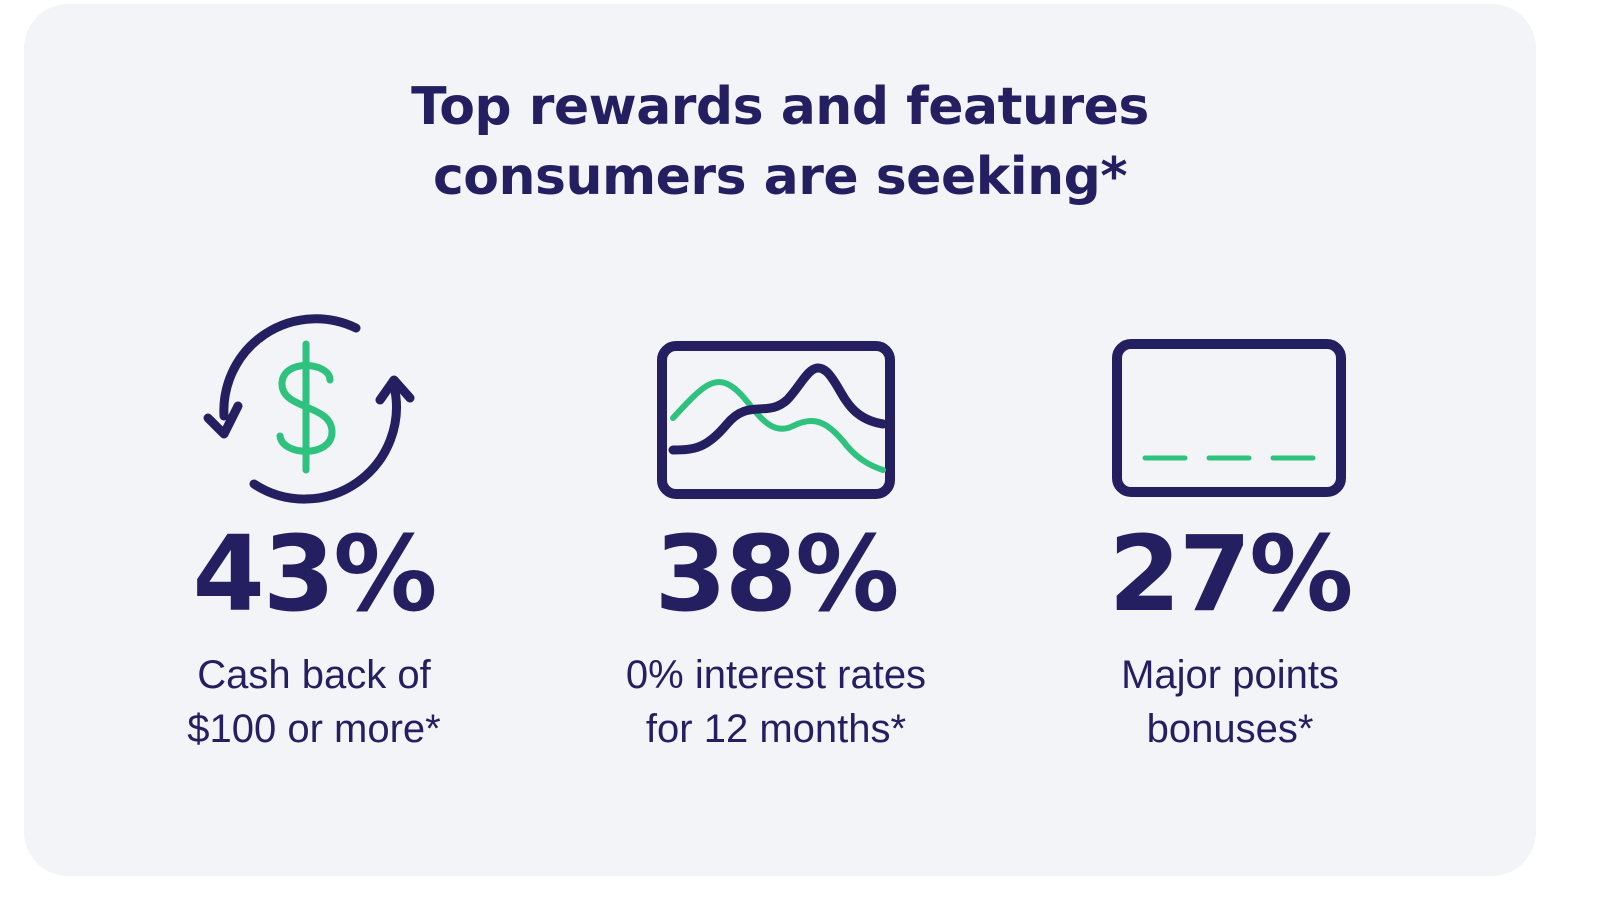 This screenshot has height=909, width=1600. What do you see at coordinates (1230, 675) in the screenshot?
I see `stat-label-line-1: Major points` at bounding box center [1230, 675].